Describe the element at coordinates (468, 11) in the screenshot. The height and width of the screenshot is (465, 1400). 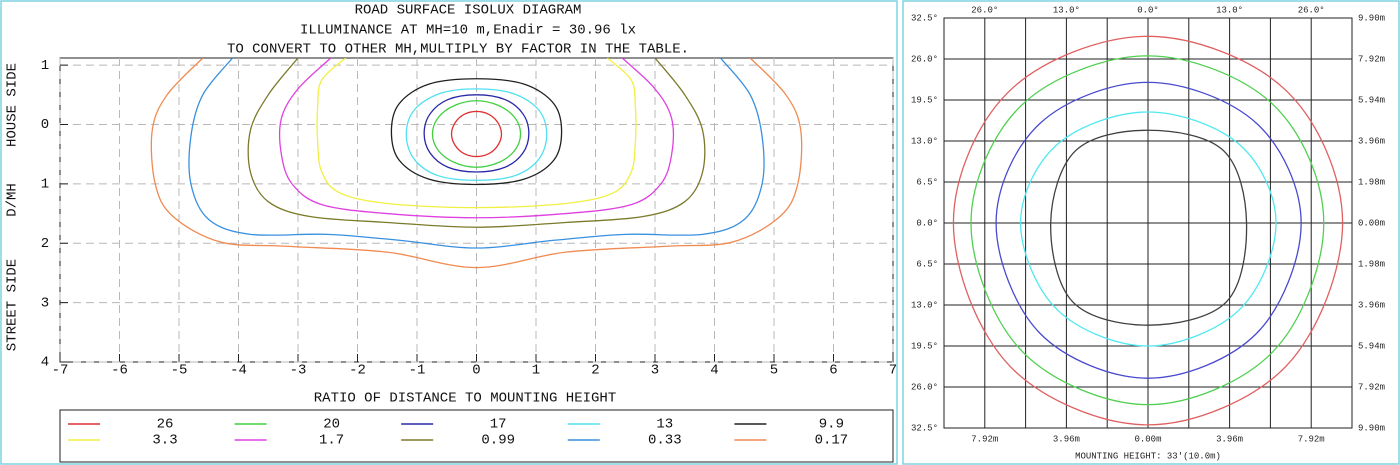
I see `chart-title: ROAD SURFACE ISOLUX DIAGRAM` at that location.